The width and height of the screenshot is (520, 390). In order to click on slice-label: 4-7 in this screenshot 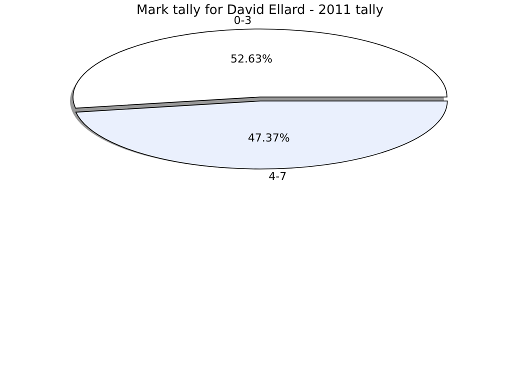, I will do `click(277, 176)`.